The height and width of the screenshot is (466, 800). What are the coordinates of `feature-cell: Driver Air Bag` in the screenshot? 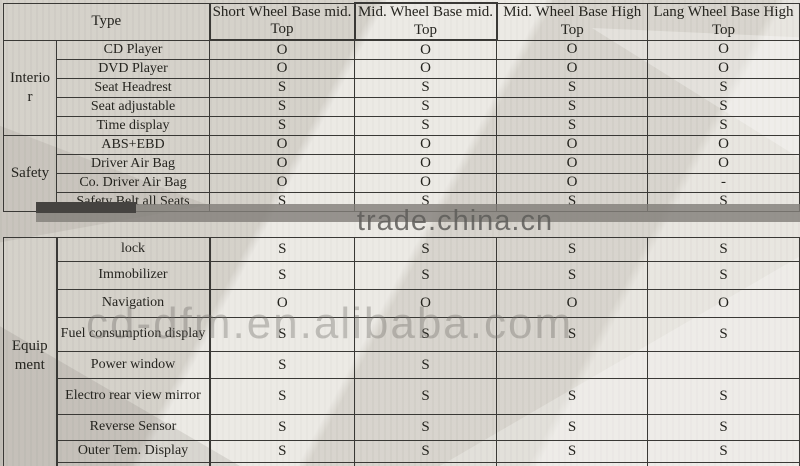 It's located at (133, 163).